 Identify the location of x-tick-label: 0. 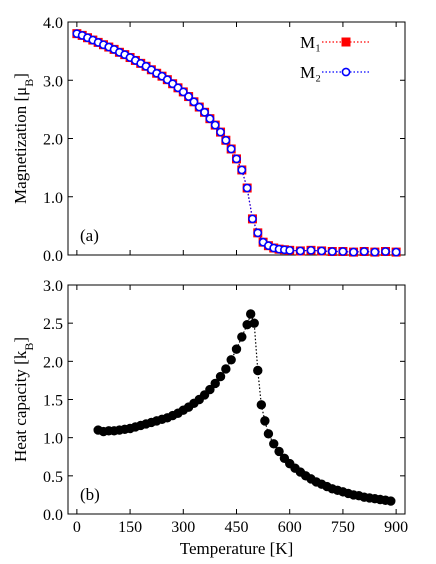
(77, 527).